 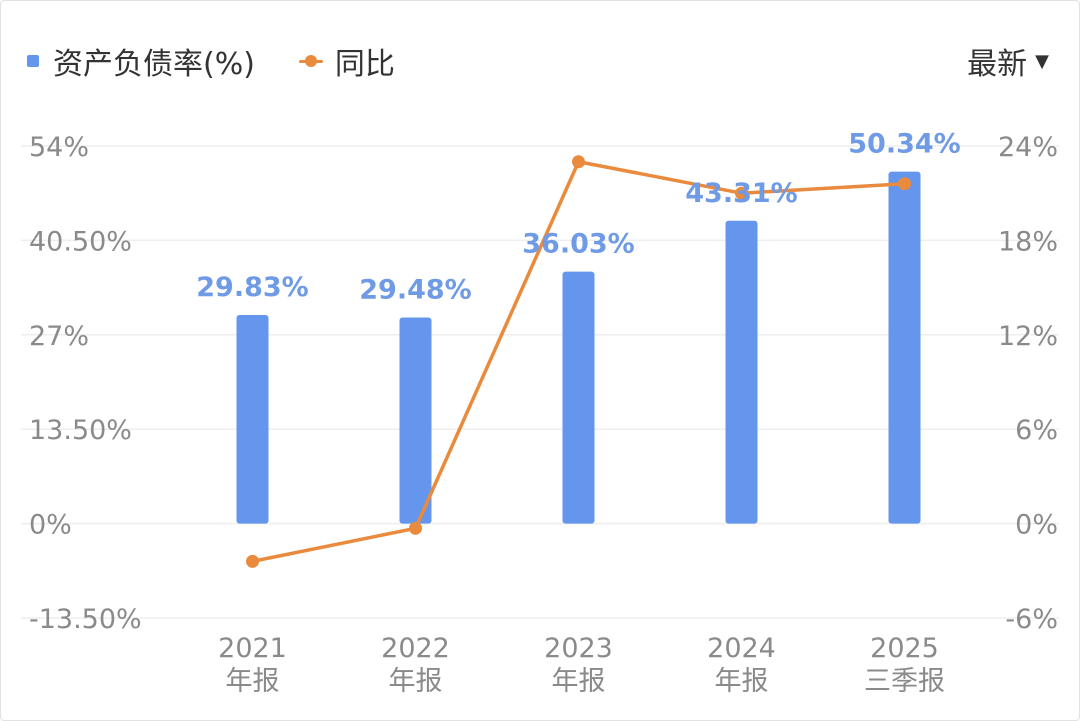 What do you see at coordinates (741, 648) in the screenshot?
I see `x-tick-year: 2024` at bounding box center [741, 648].